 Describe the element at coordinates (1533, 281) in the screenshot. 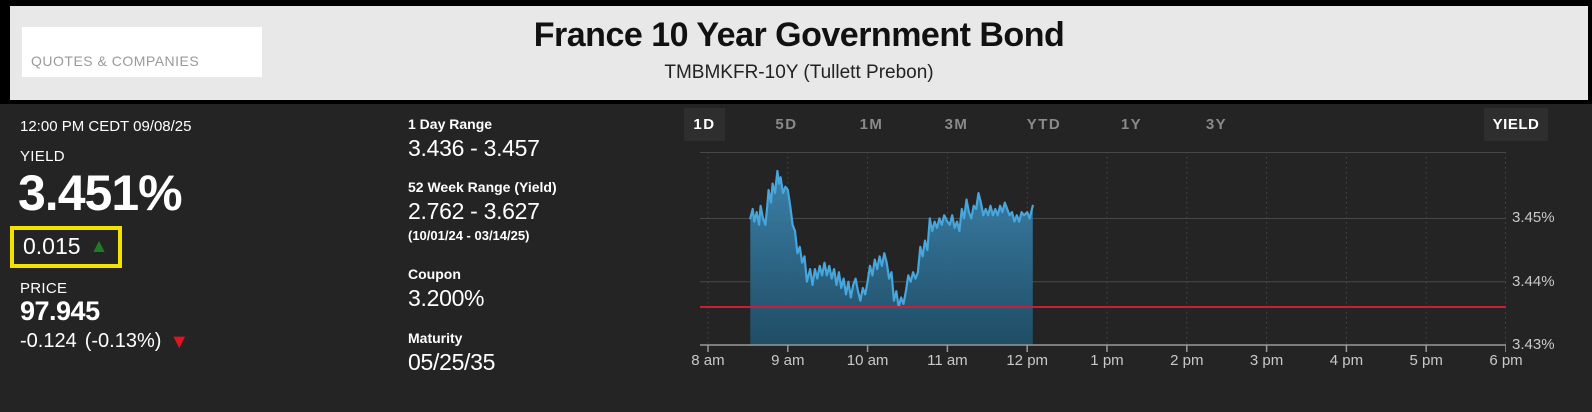

I see `y-axis-tick-label: 3.44%` at that location.